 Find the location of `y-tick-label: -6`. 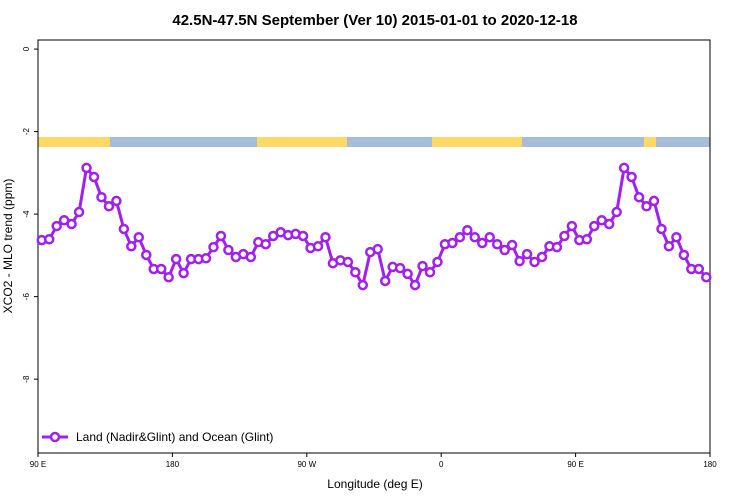

y-tick-label: -6 is located at coordinates (26, 297).